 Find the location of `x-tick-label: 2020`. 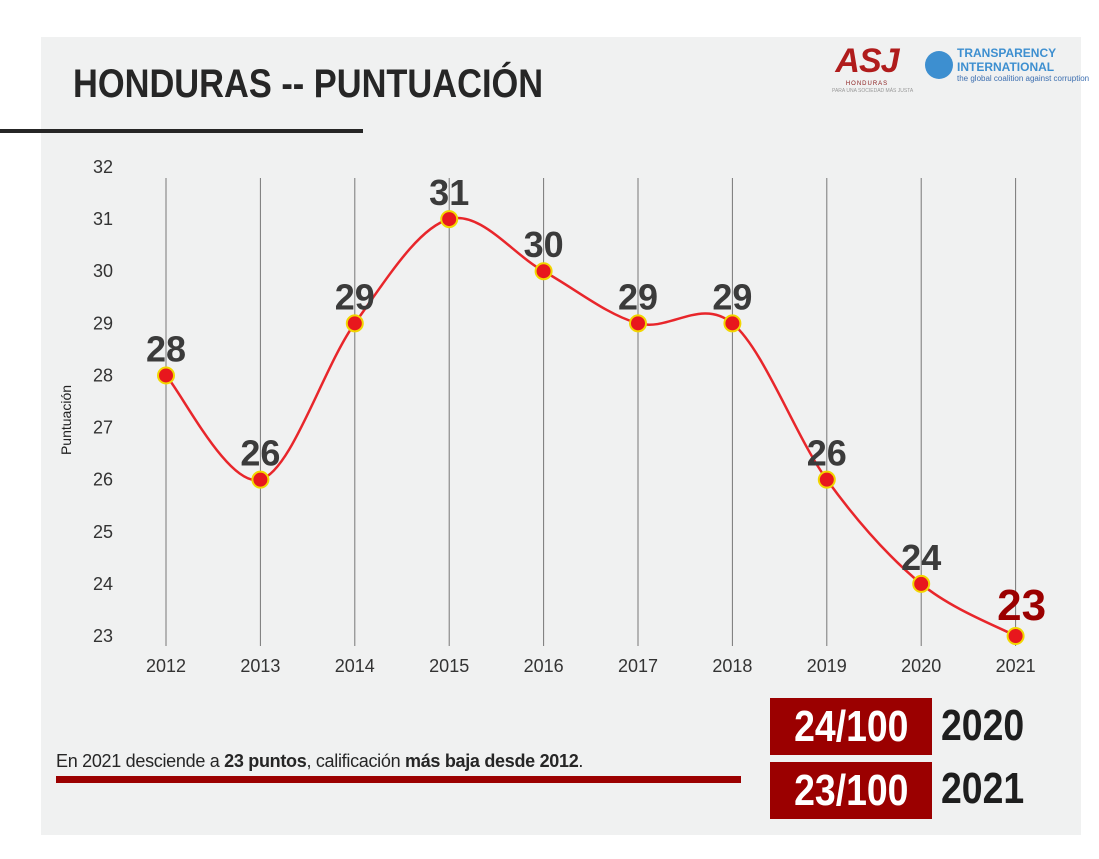

x-tick-label: 2020 is located at coordinates (921, 666).